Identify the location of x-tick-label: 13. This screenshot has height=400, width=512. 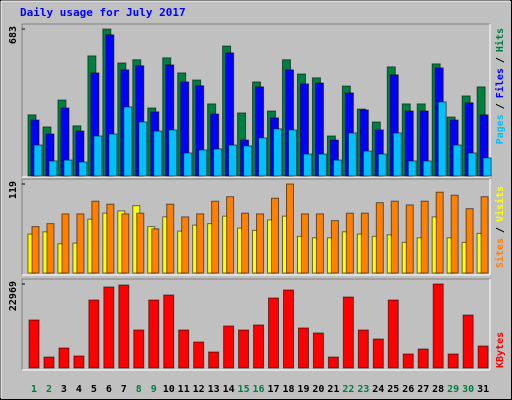
(214, 389).